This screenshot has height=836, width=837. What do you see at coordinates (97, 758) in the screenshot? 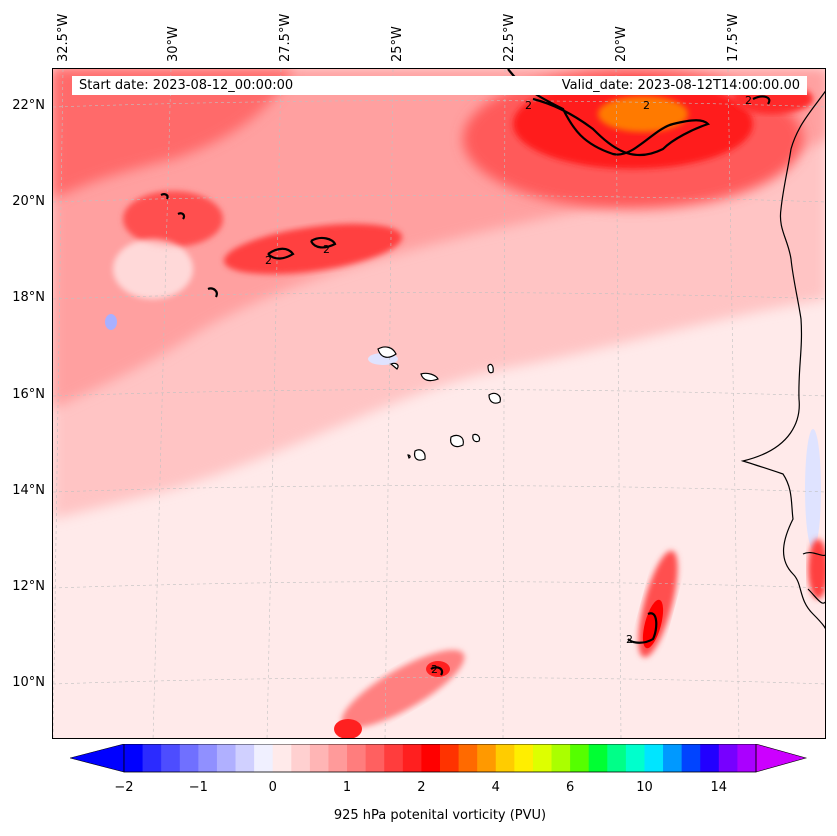
I see `colorbar-extend-min` at bounding box center [97, 758].